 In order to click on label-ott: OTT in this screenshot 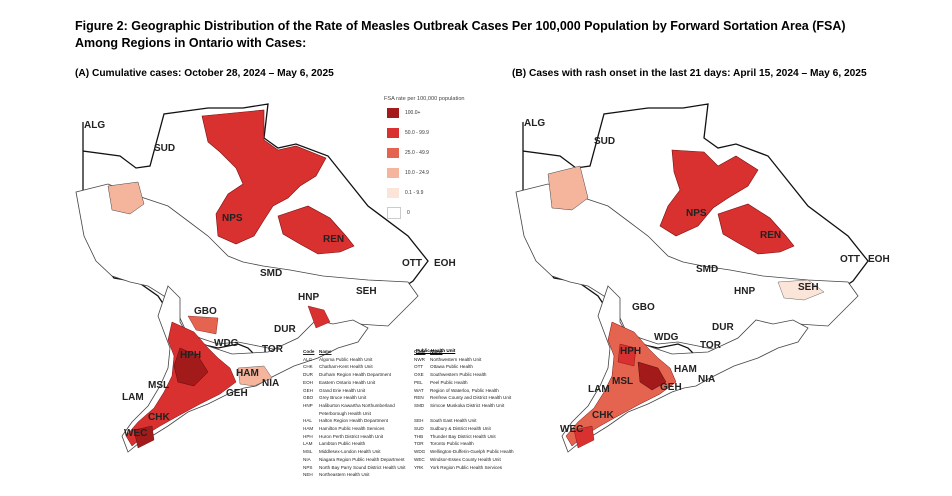, I will do `click(850, 259)`.